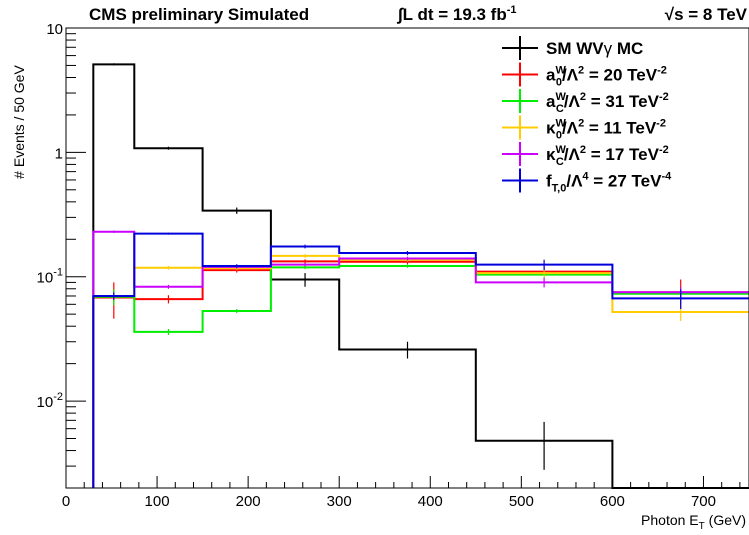 Image resolution: width=749 pixels, height=535 pixels. I want to click on legend-entry: SM WVγ MC, so click(572, 48).